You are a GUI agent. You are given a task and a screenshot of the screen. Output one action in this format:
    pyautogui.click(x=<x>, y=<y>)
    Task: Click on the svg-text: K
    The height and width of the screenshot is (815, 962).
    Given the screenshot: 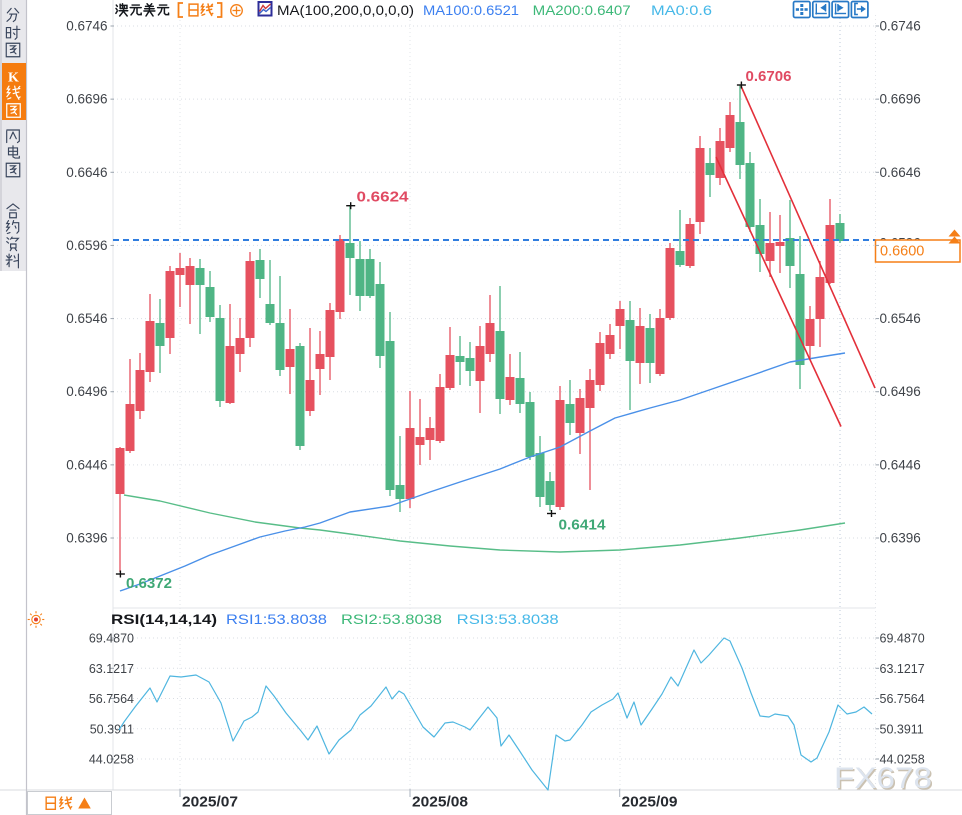 What is the action you would take?
    pyautogui.click(x=13, y=78)
    